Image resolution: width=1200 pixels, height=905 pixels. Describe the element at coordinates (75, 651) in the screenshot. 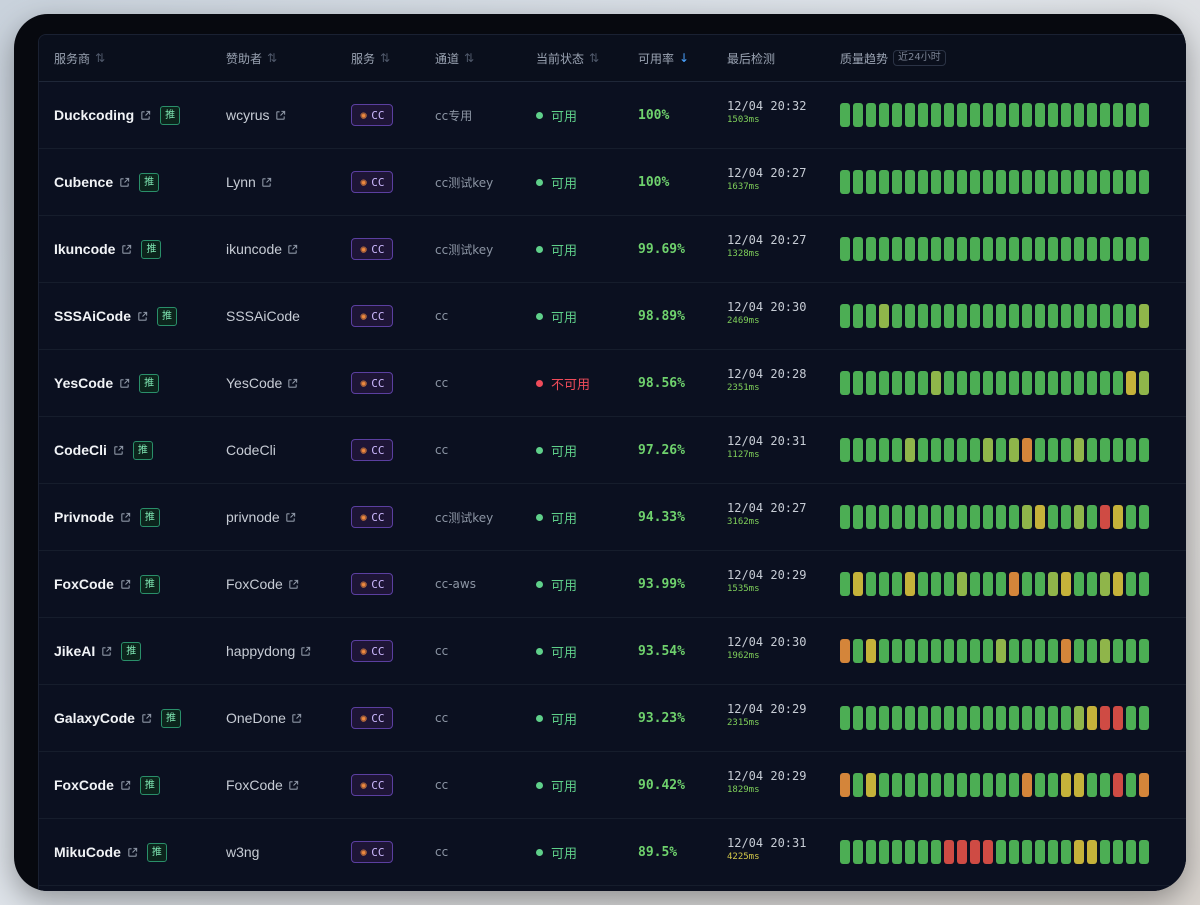

I see `provider-name: JikeAI` at that location.